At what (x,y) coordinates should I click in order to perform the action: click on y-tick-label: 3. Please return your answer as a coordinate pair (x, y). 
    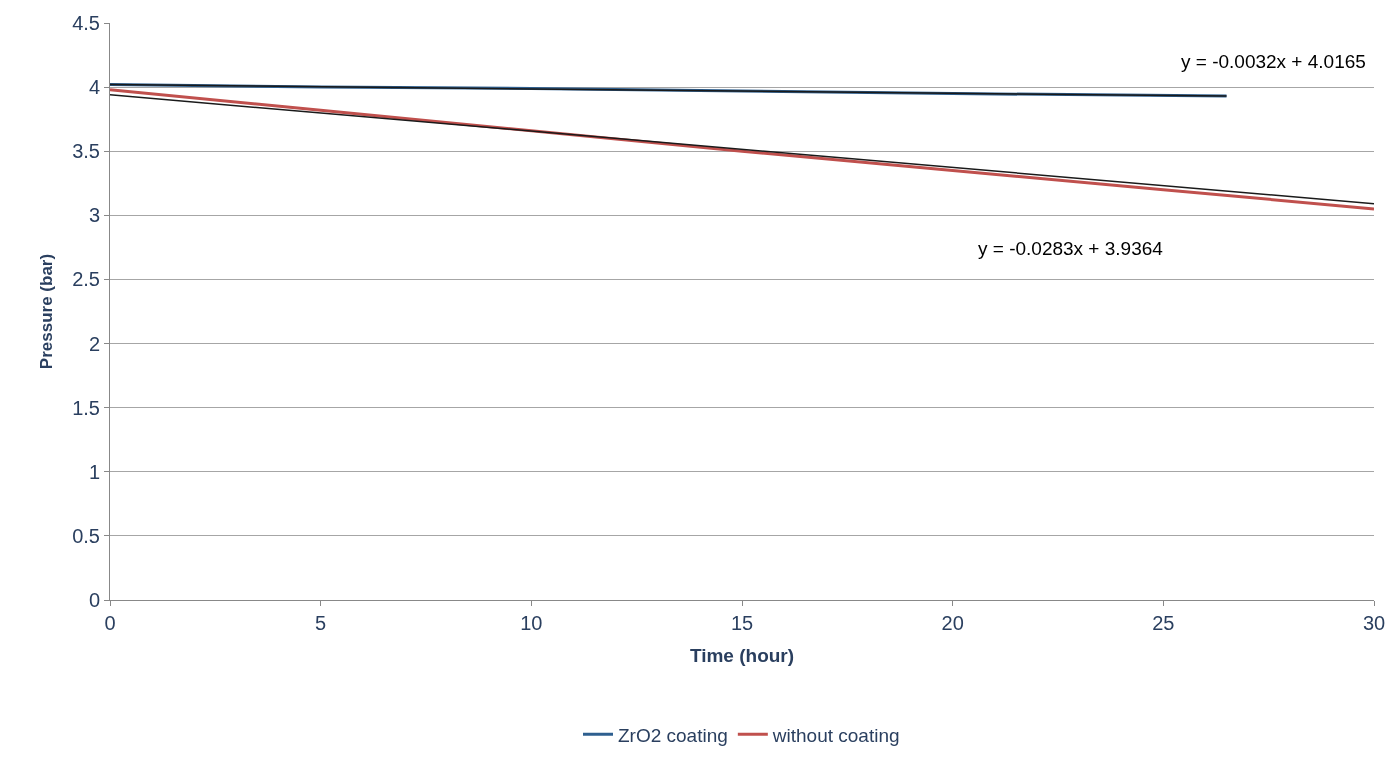
    Looking at the image, I should click on (94, 215).